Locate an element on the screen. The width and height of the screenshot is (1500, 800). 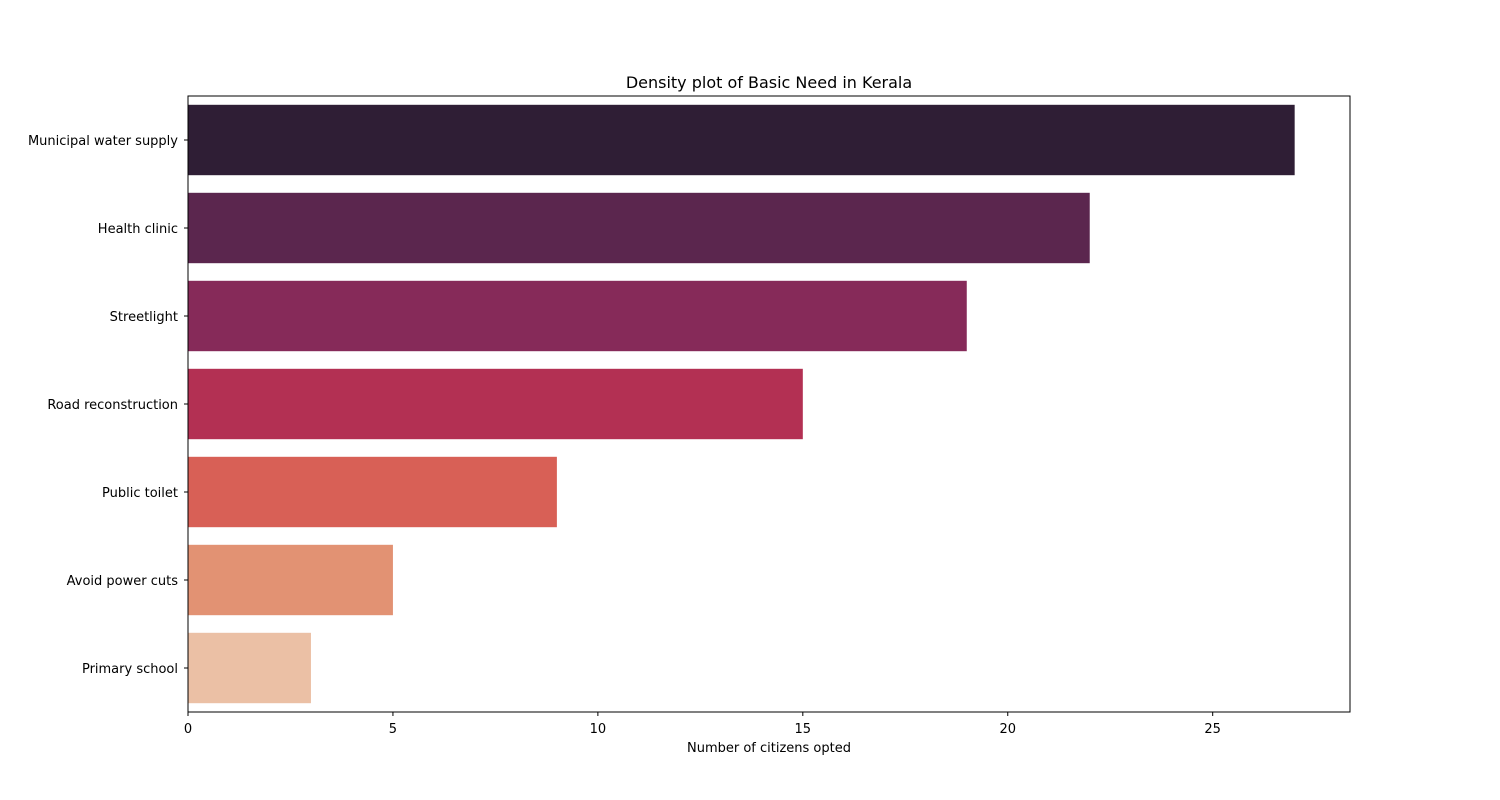
y-tick-label: Streetlight is located at coordinates (144, 317).